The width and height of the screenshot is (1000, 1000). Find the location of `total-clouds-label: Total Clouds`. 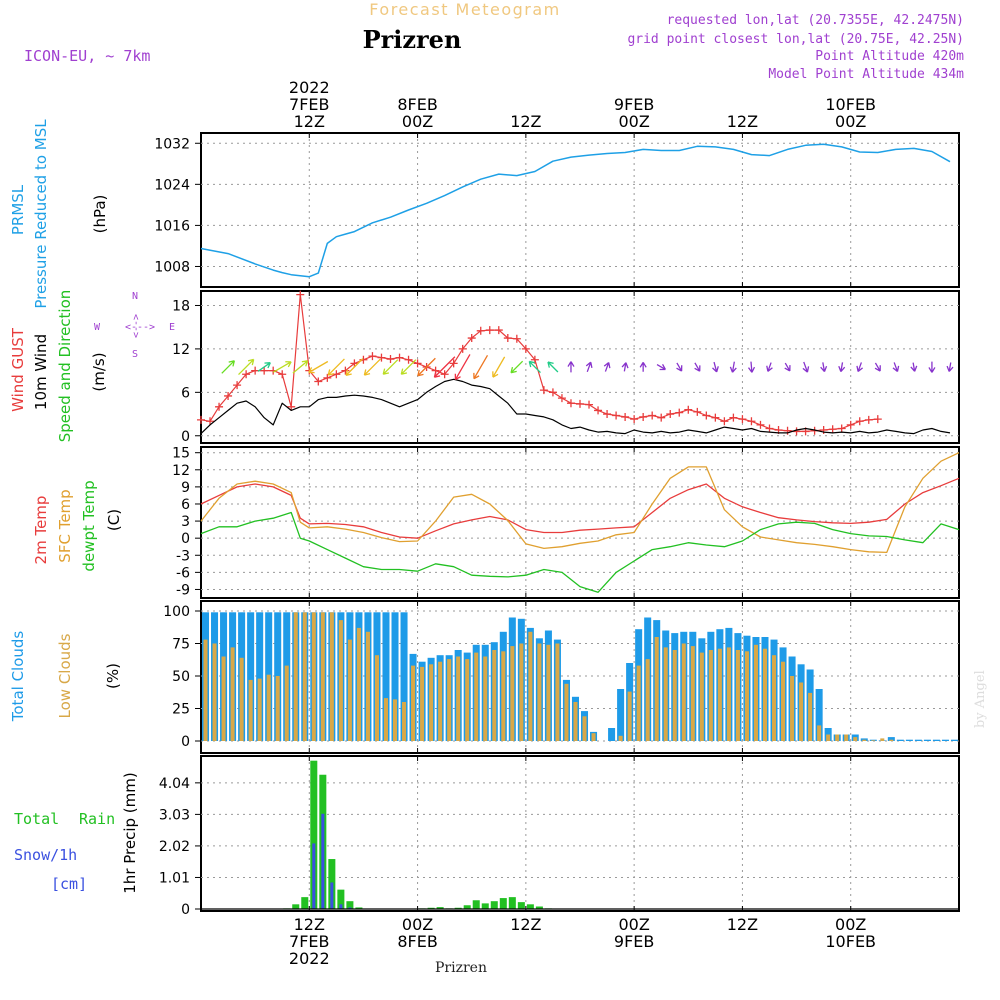

total-clouds-label: Total Clouds is located at coordinates (18, 677).